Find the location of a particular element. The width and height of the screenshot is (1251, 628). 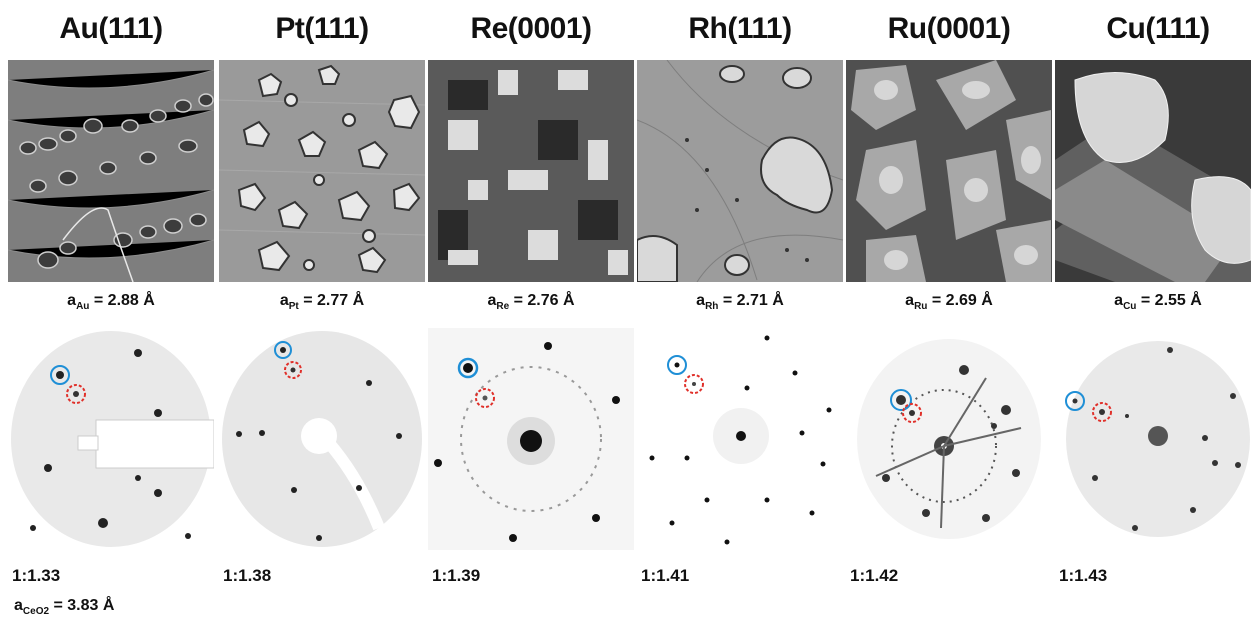

panel-title: Ru(0001) is located at coordinates (949, 28).